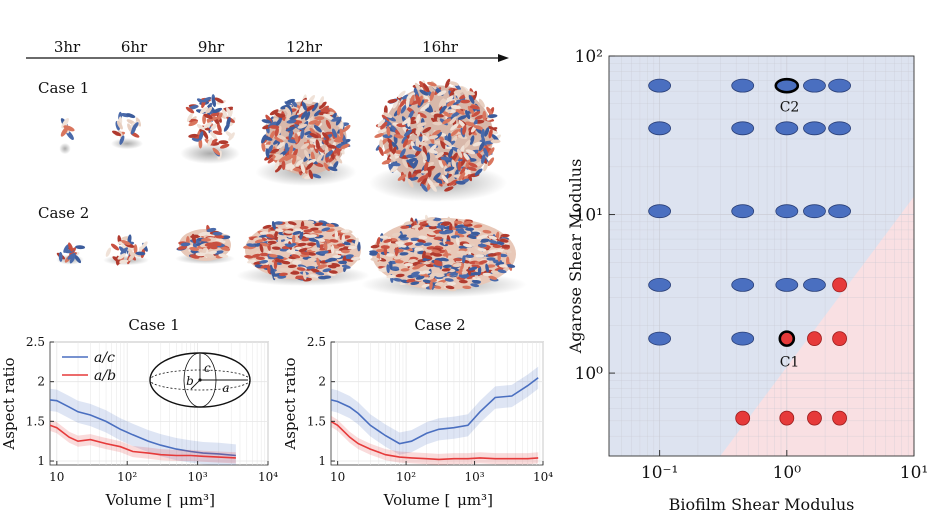 The image size is (927, 522). What do you see at coordinates (787, 473) in the screenshot?
I see `x-tick-label: 10⁰` at bounding box center [787, 473].